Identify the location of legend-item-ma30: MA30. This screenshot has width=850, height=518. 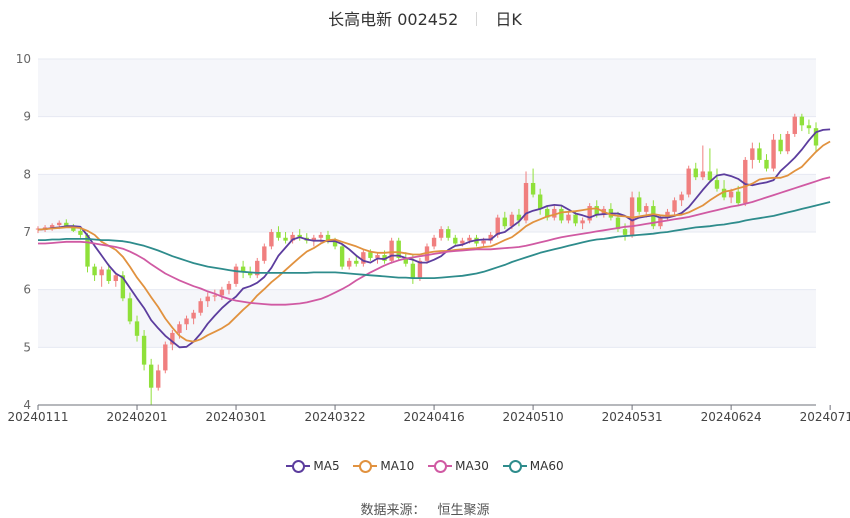
(458, 466).